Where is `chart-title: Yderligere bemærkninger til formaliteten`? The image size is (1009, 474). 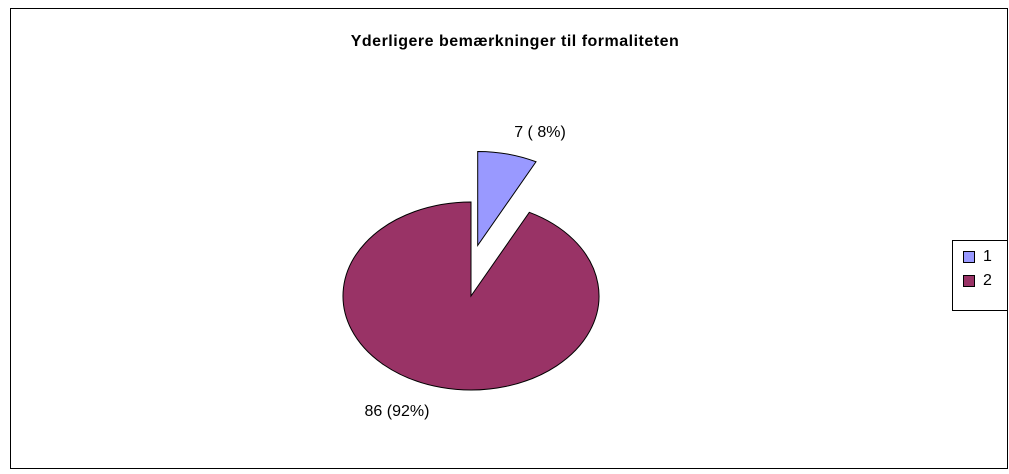
chart-title: Yderligere bemærkninger til formaliteten is located at coordinates (515, 41).